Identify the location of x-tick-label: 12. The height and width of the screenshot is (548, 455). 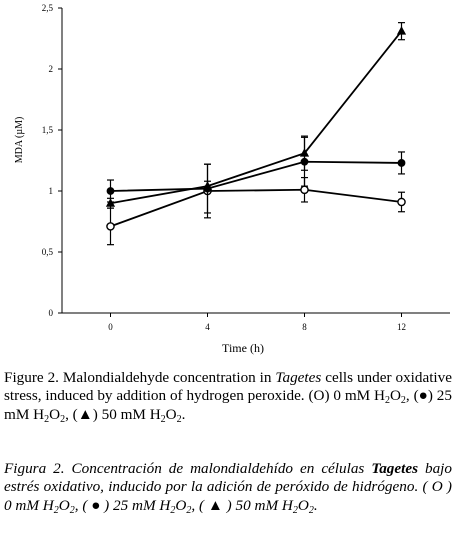
(401, 327).